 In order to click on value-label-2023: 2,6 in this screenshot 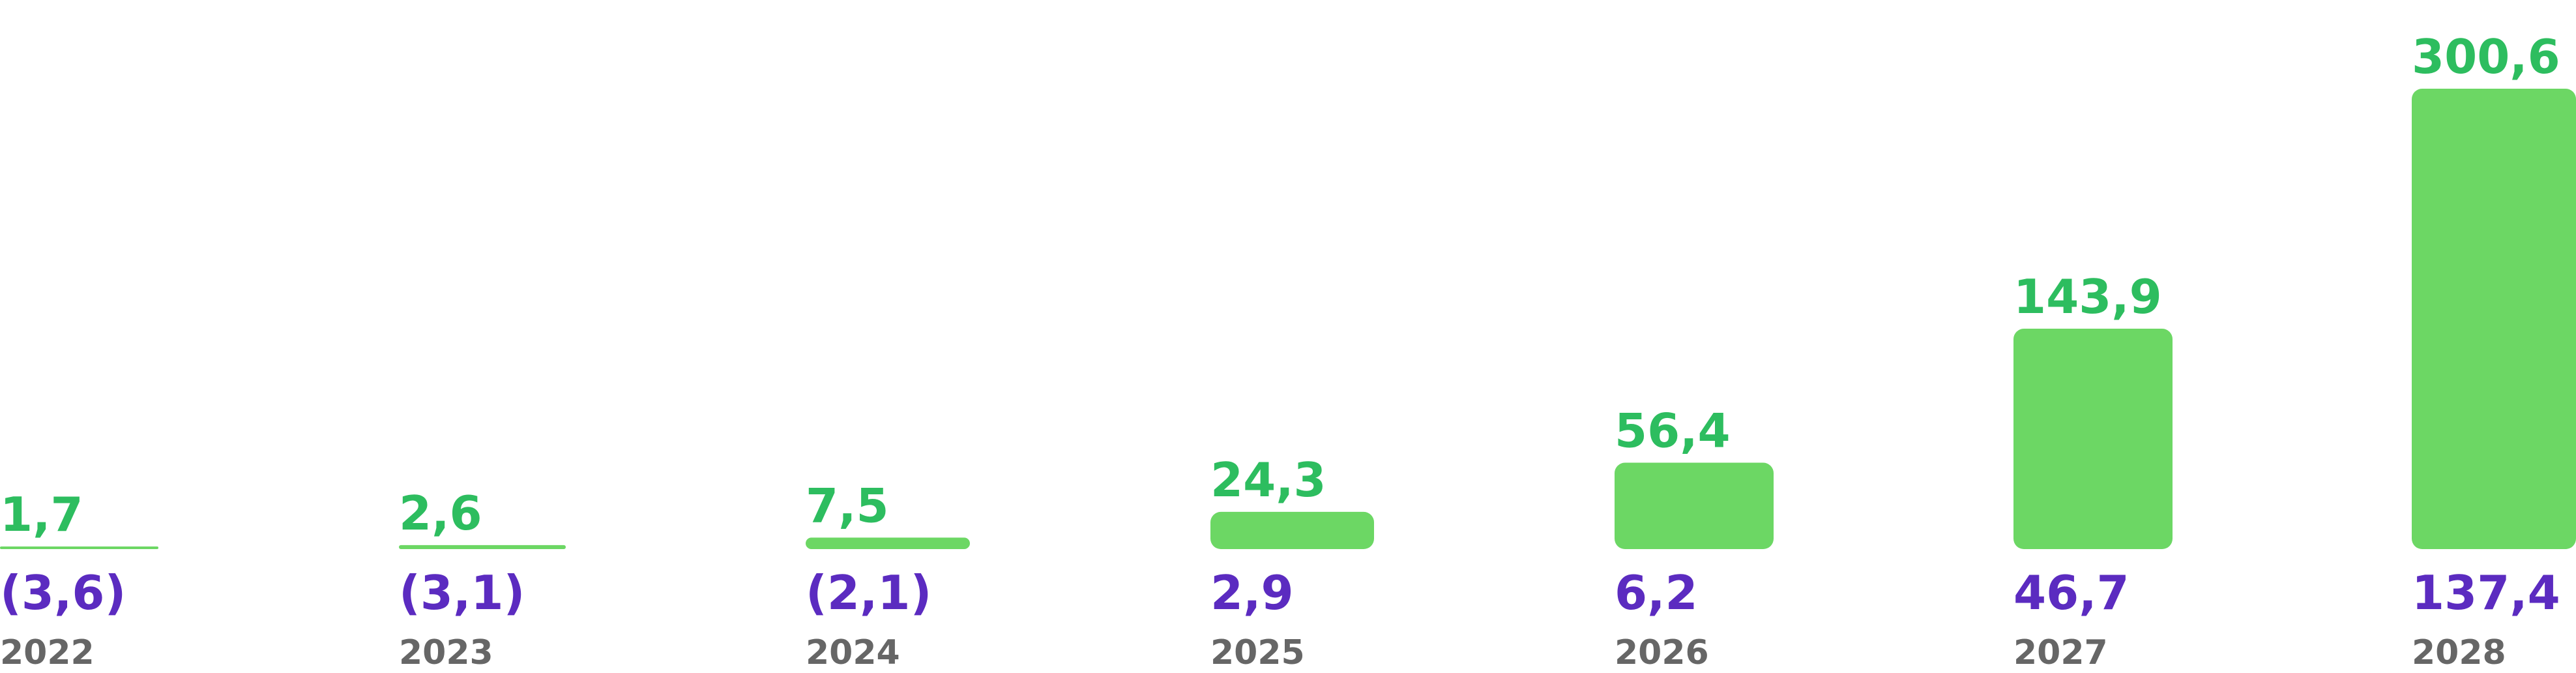, I will do `click(440, 514)`.